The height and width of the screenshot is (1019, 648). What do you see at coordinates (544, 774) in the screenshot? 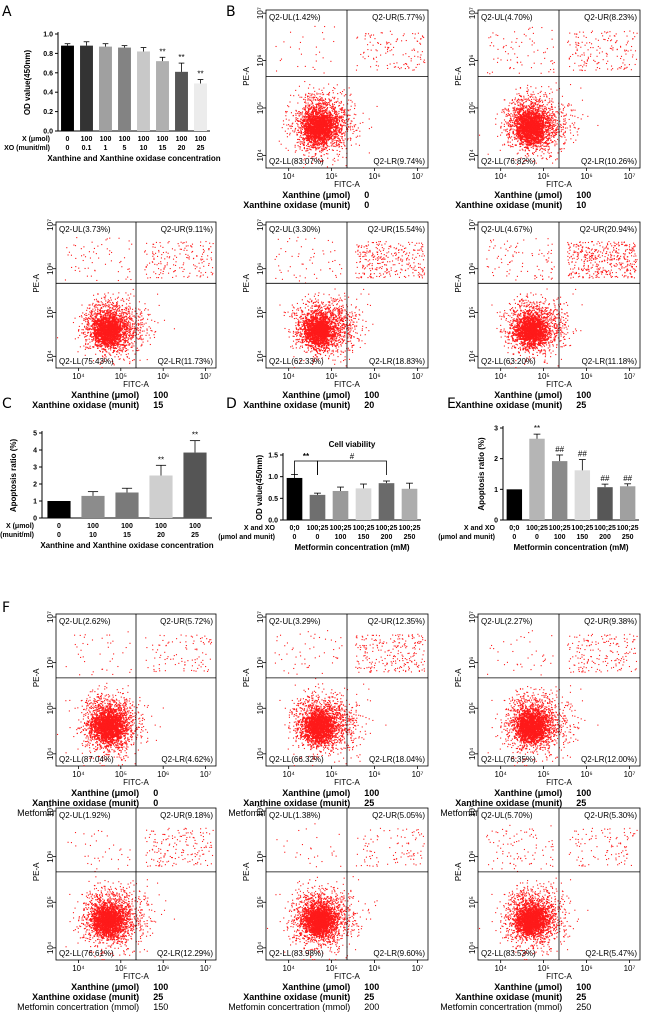
I see `flow-plot-8-xtick-label: 10⁵` at bounding box center [544, 774].